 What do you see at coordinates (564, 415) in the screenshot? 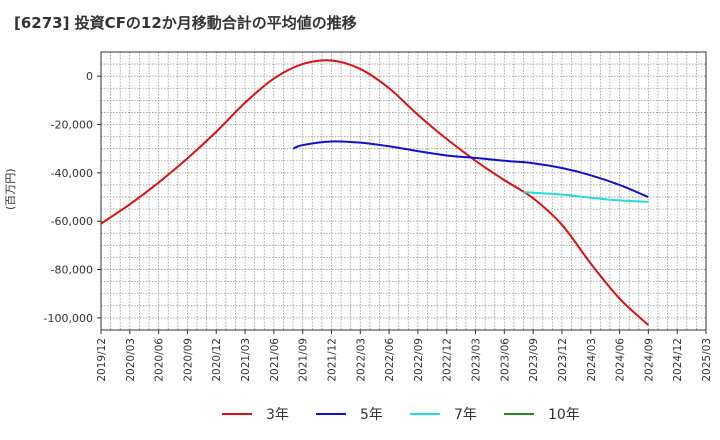
I see `legend-label-3: 10年` at bounding box center [564, 415].